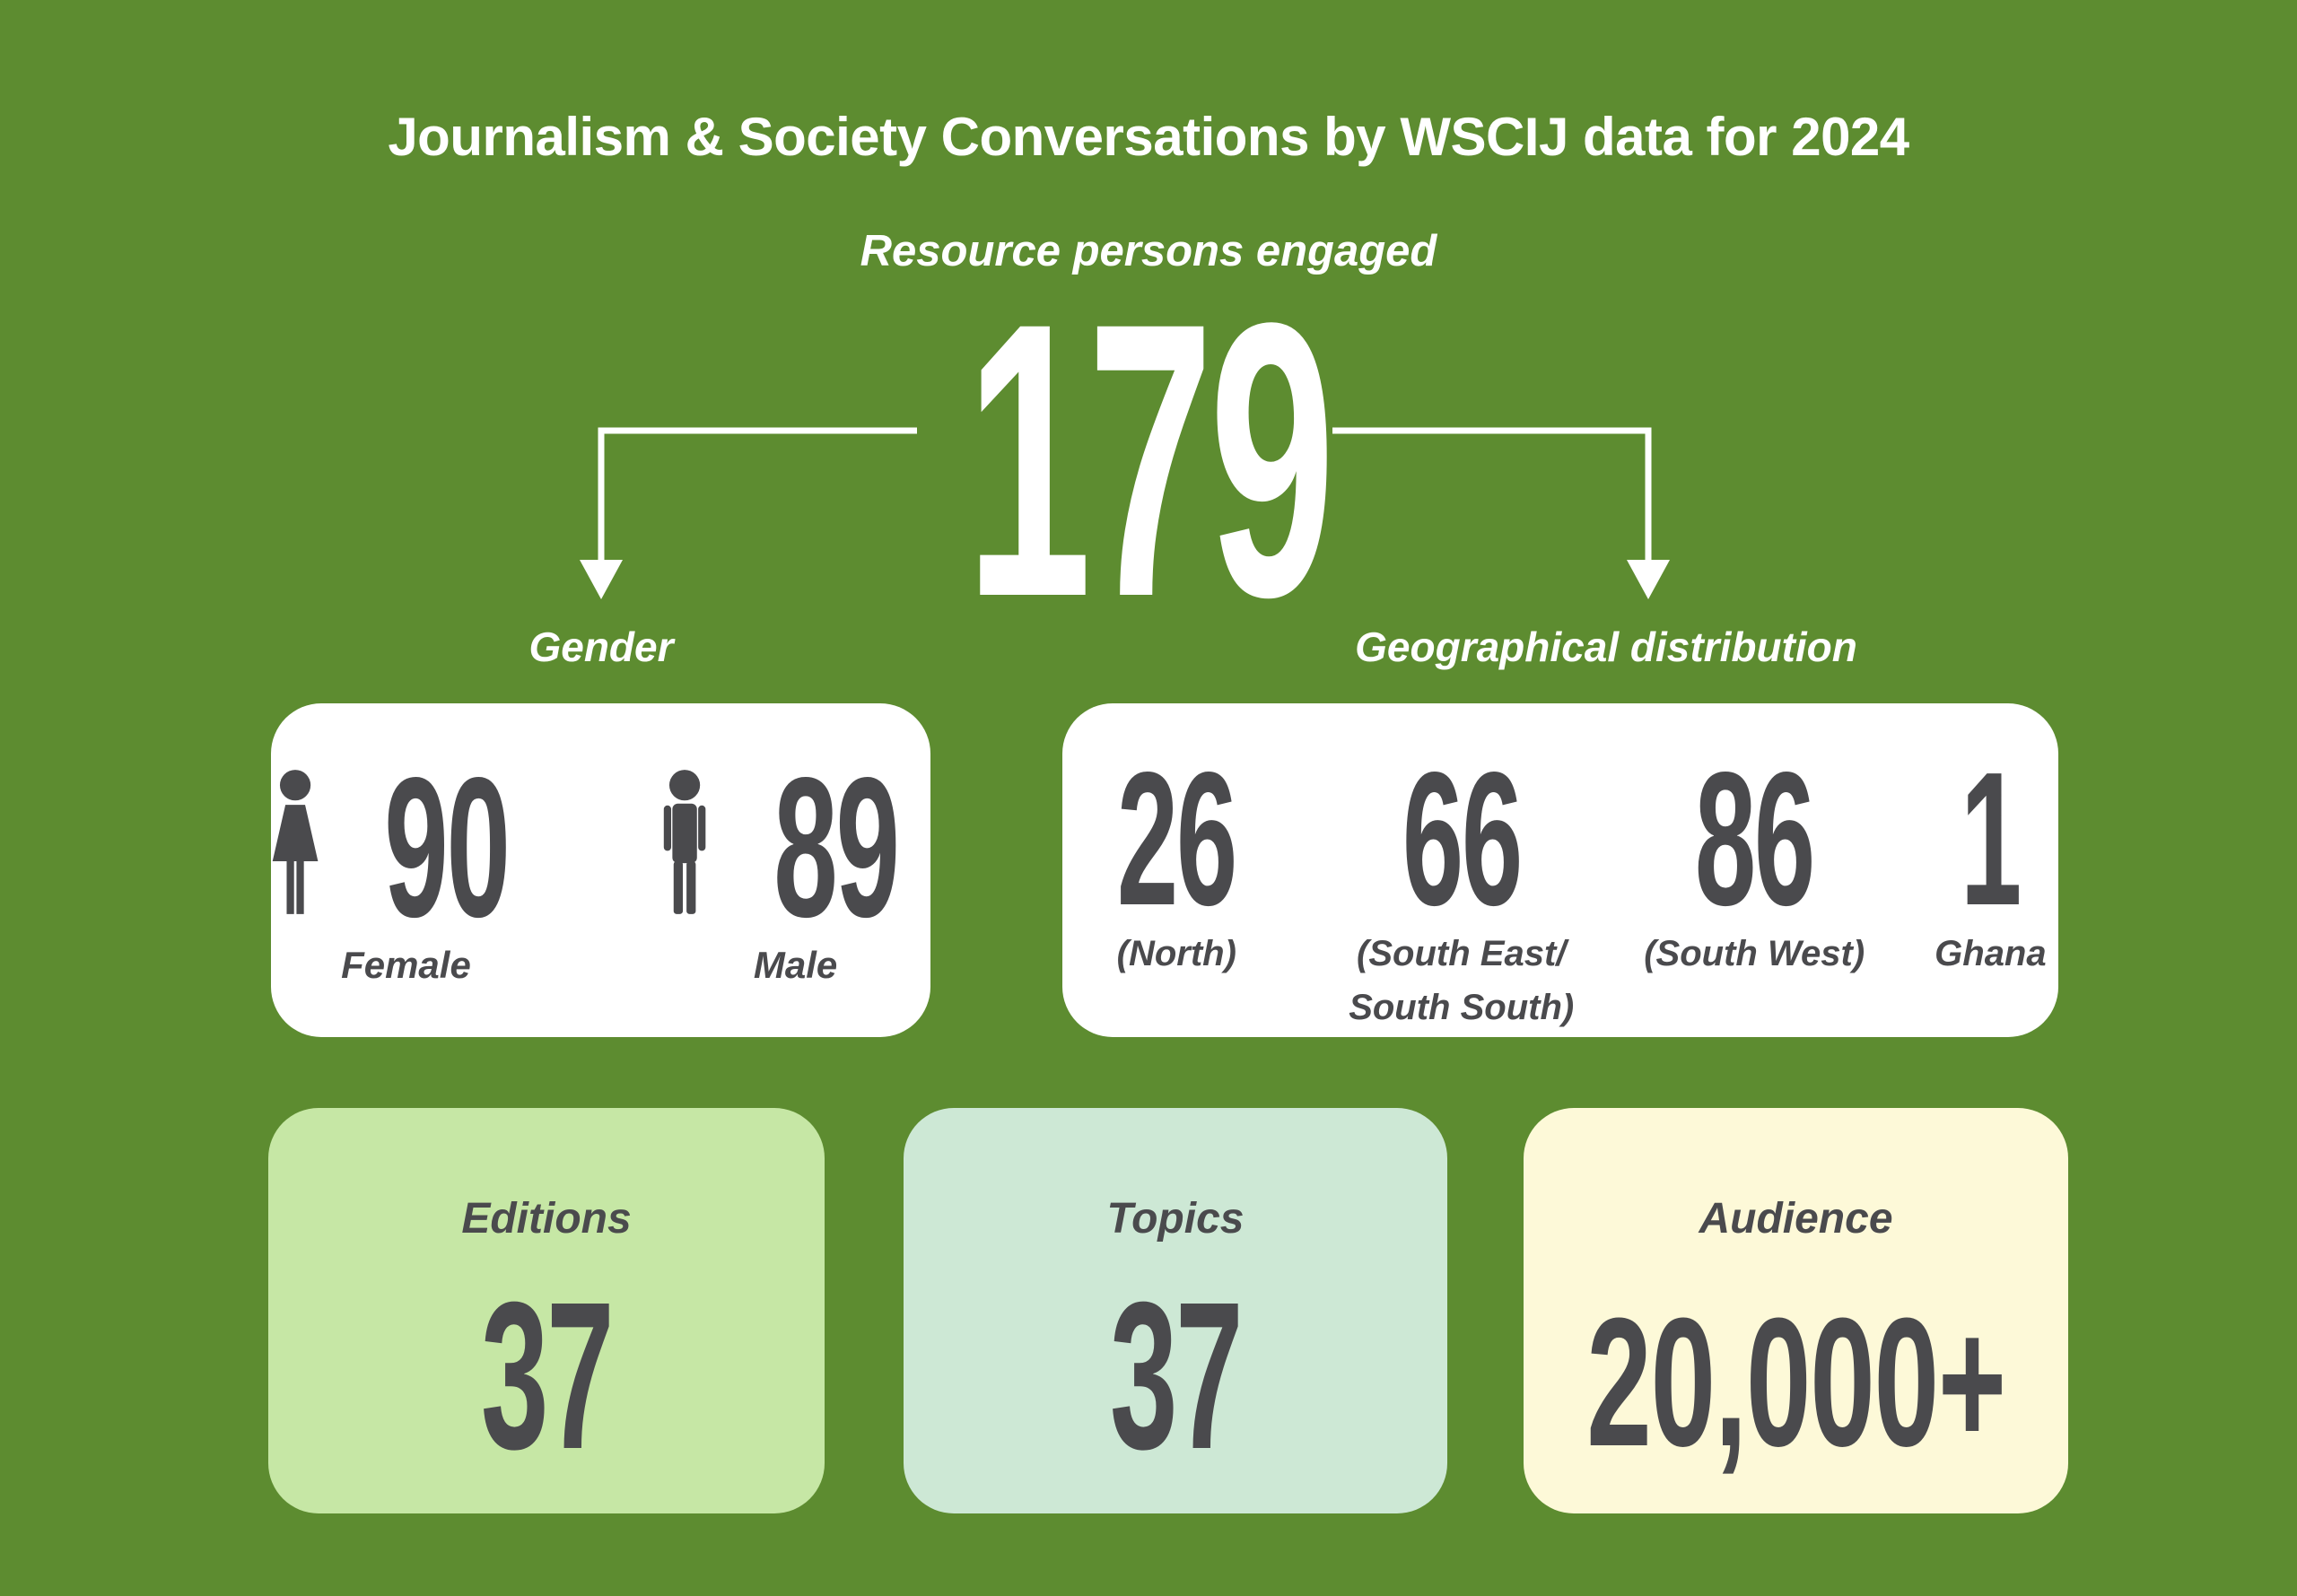 Image resolution: width=2297 pixels, height=1596 pixels. I want to click on subtitle: Resource persons engaged, so click(1148, 251).